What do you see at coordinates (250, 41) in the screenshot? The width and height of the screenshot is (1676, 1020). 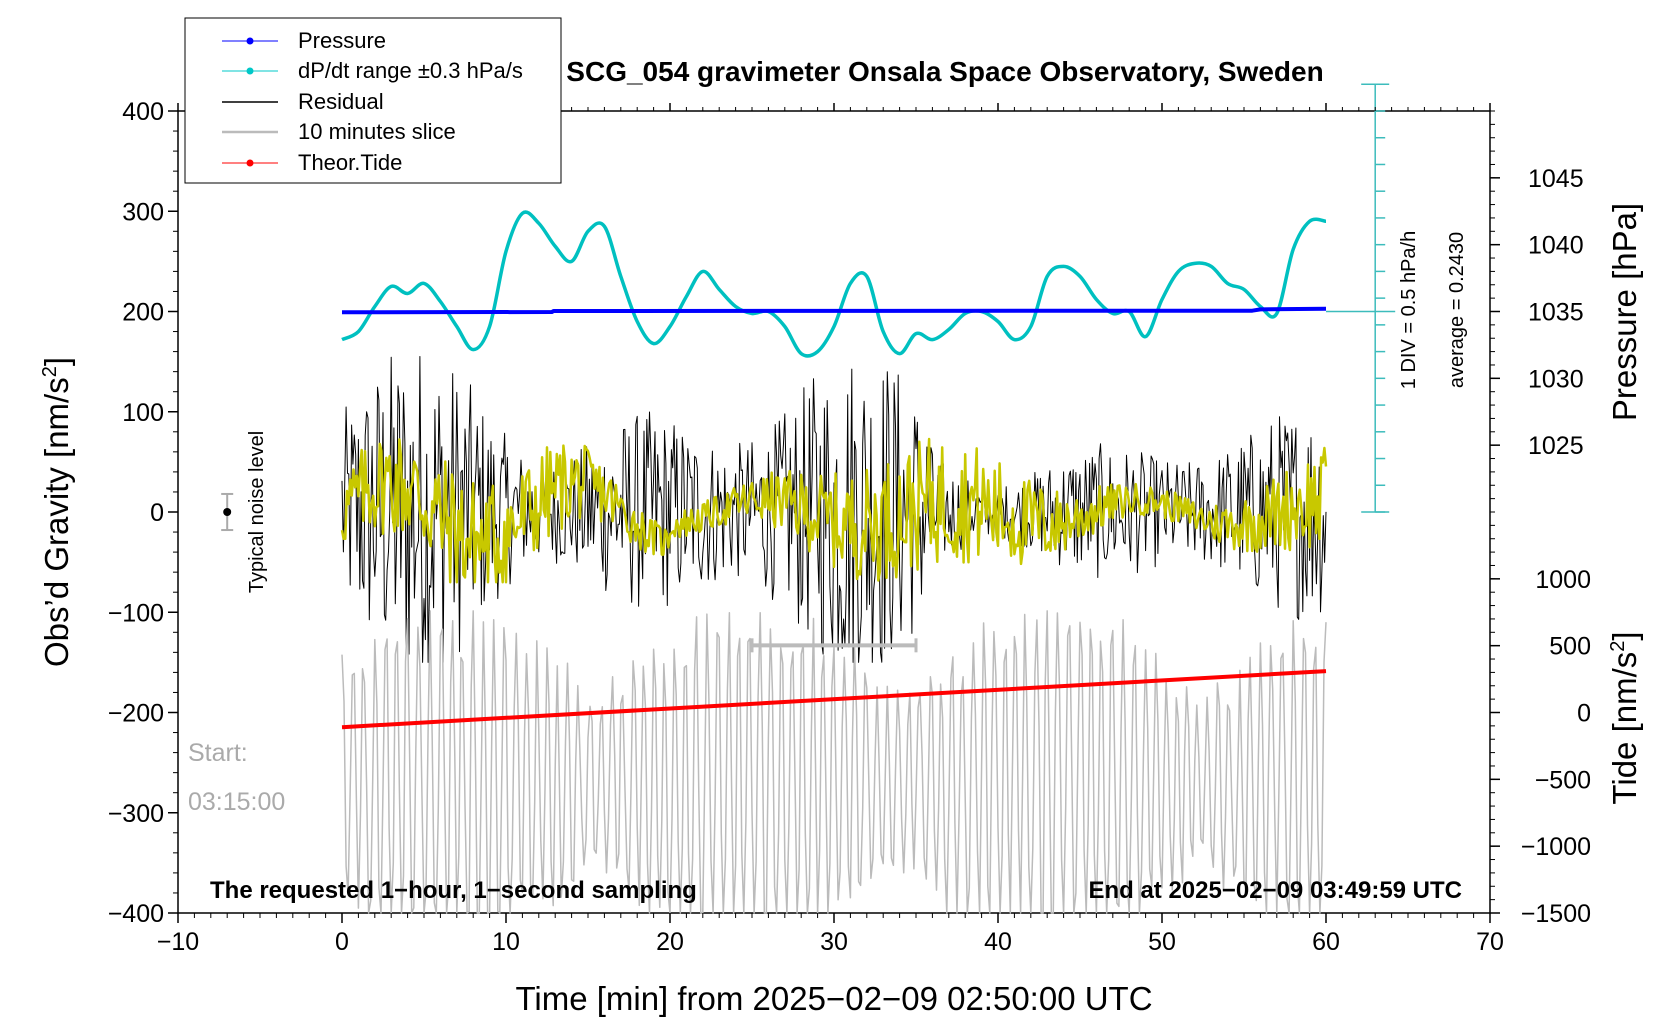 I see `legend-marker-pressure` at bounding box center [250, 41].